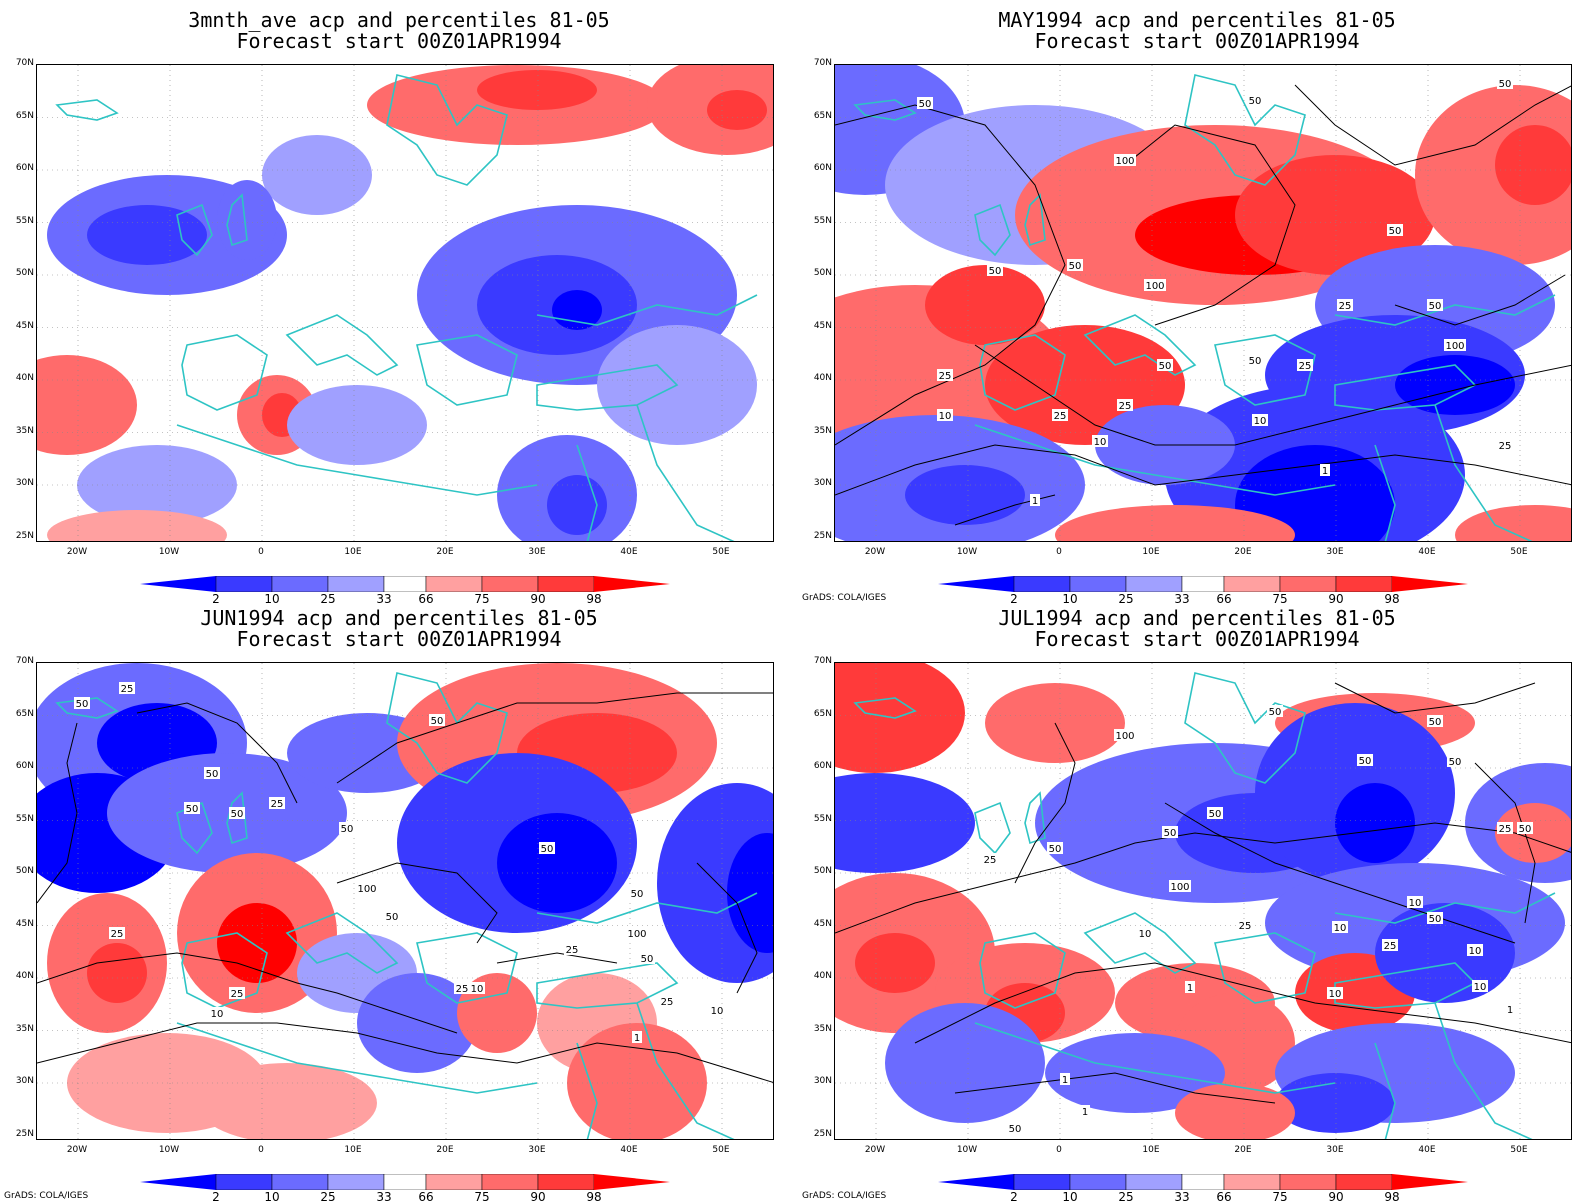 The width and height of the screenshot is (1596, 1204). Describe the element at coordinates (1325, 471) in the screenshot. I see `svg-text: 1` at that location.